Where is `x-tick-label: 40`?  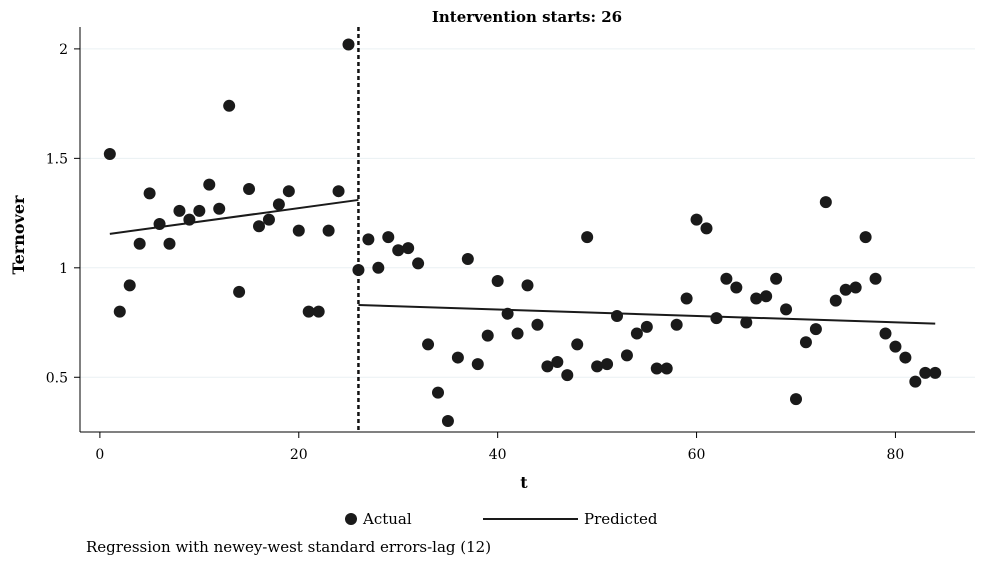
x-tick-label: 40 is located at coordinates (498, 455).